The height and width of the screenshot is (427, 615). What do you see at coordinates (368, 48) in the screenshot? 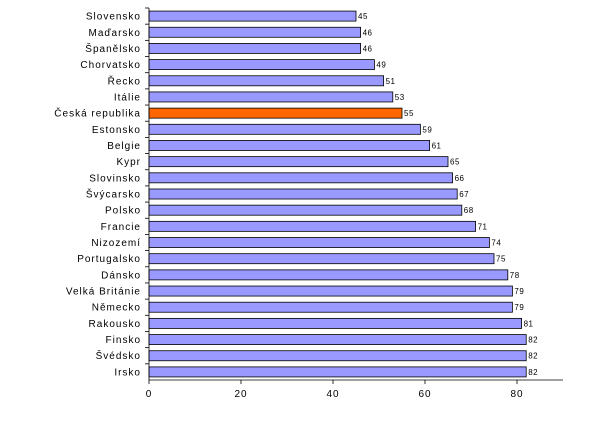
I see `data-label-2: 46` at bounding box center [368, 48].